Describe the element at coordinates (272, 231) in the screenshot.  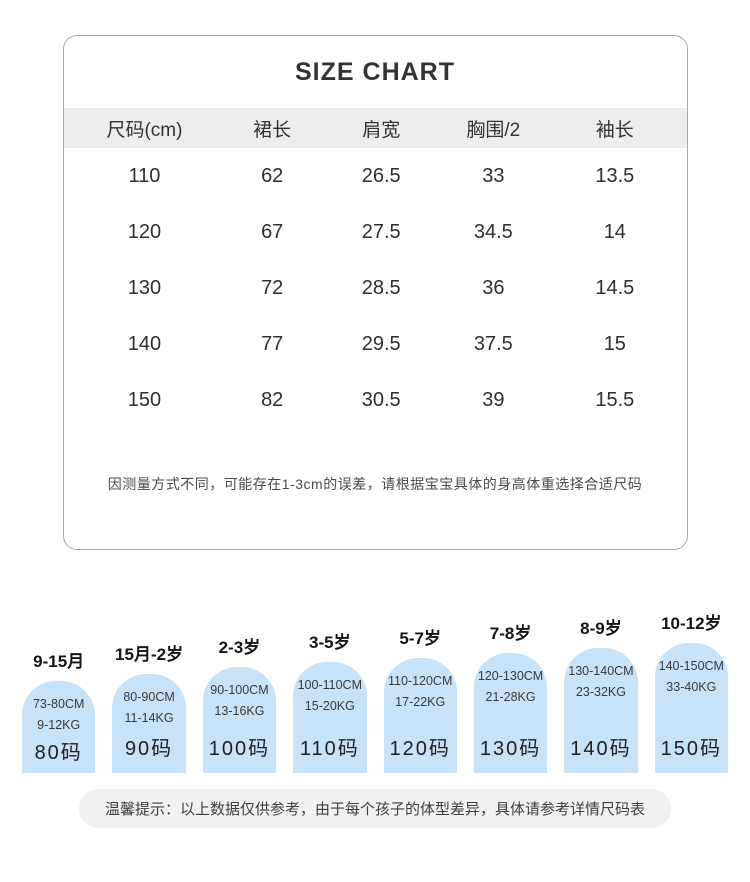
I see `cell-skirt: 67` at that location.